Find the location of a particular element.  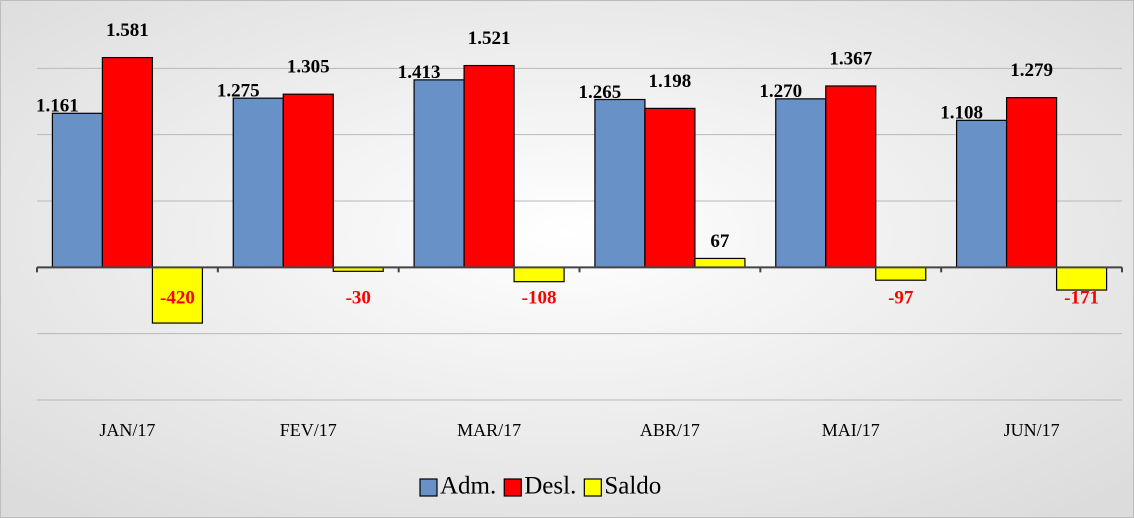

data-label: -30 is located at coordinates (358, 298).